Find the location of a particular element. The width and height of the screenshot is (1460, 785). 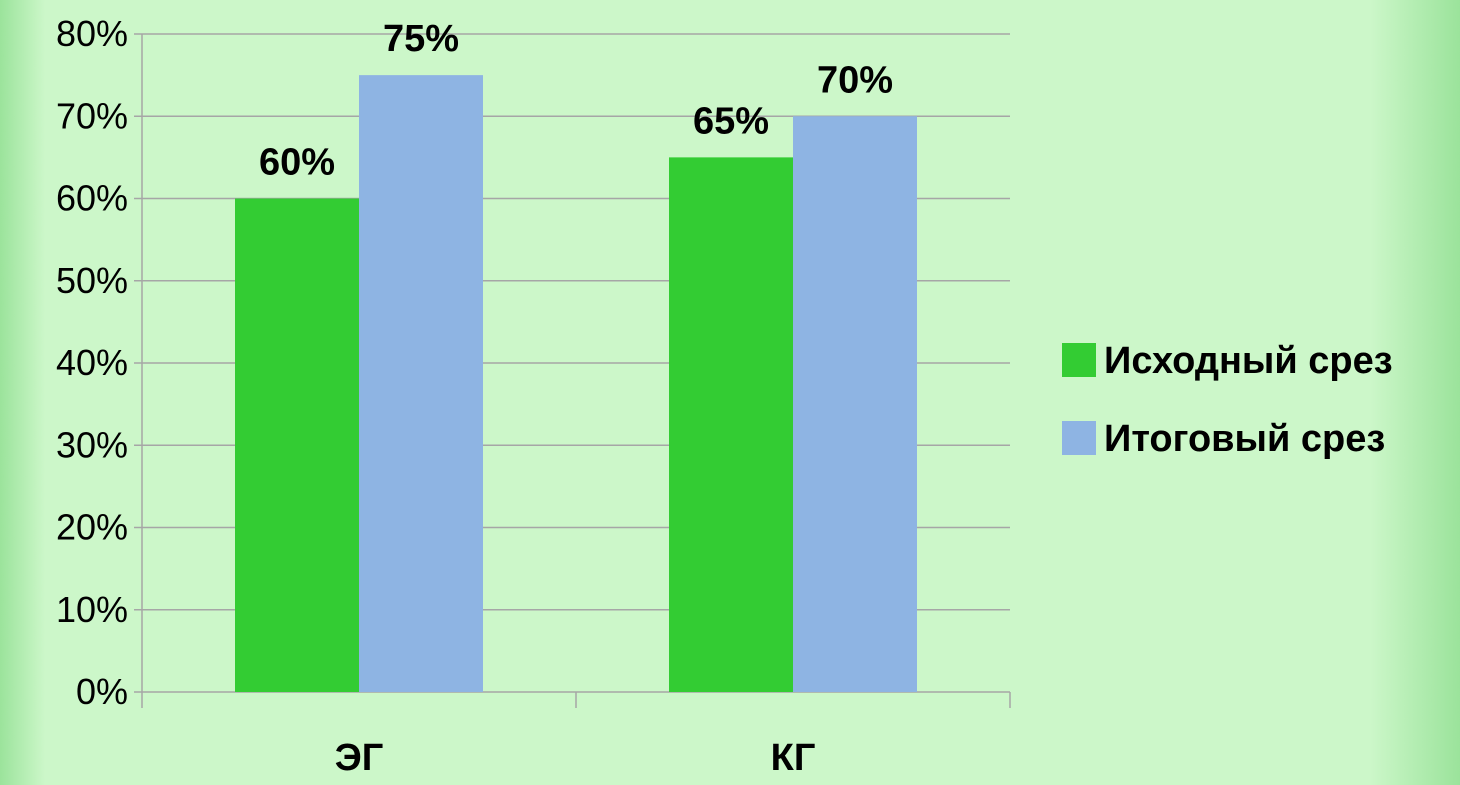

y-tick-label: 60% is located at coordinates (92, 198).